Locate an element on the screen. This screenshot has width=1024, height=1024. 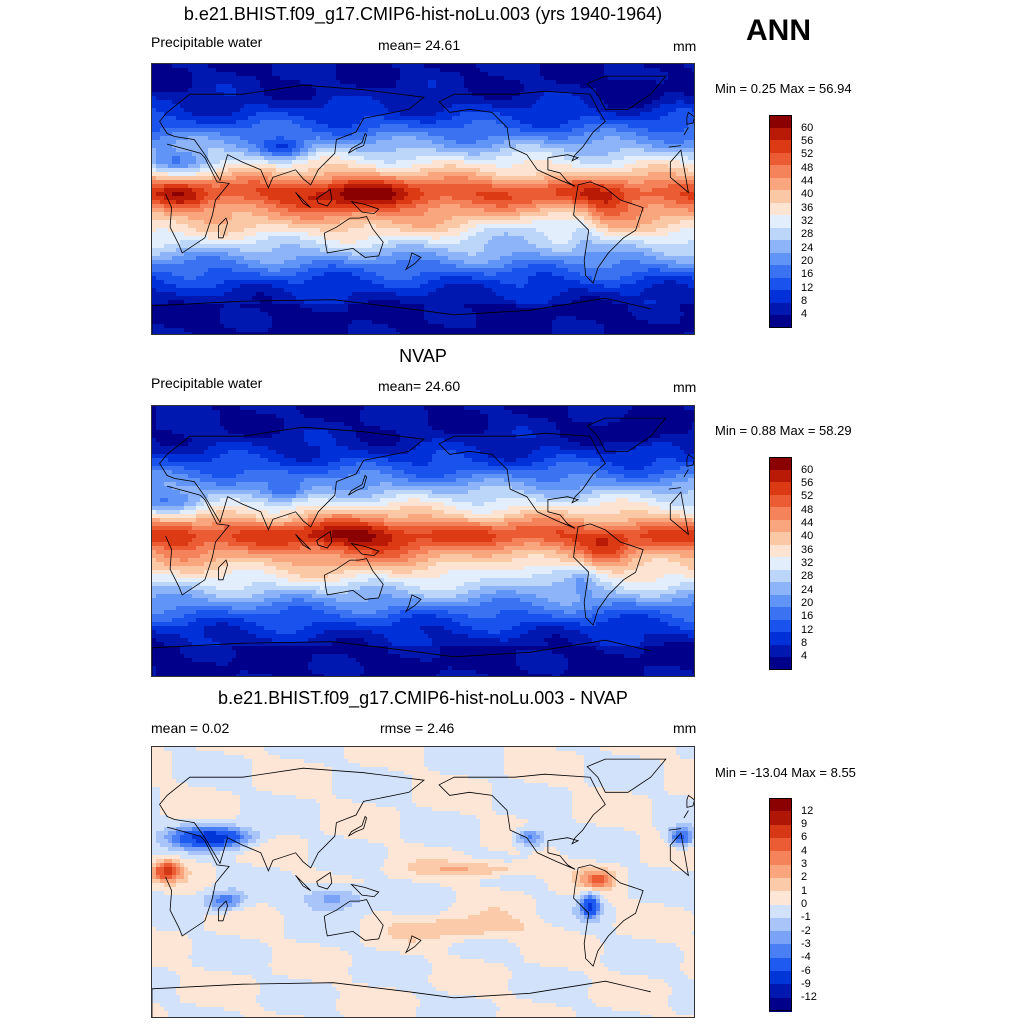
difference-field is located at coordinates (423, 882).